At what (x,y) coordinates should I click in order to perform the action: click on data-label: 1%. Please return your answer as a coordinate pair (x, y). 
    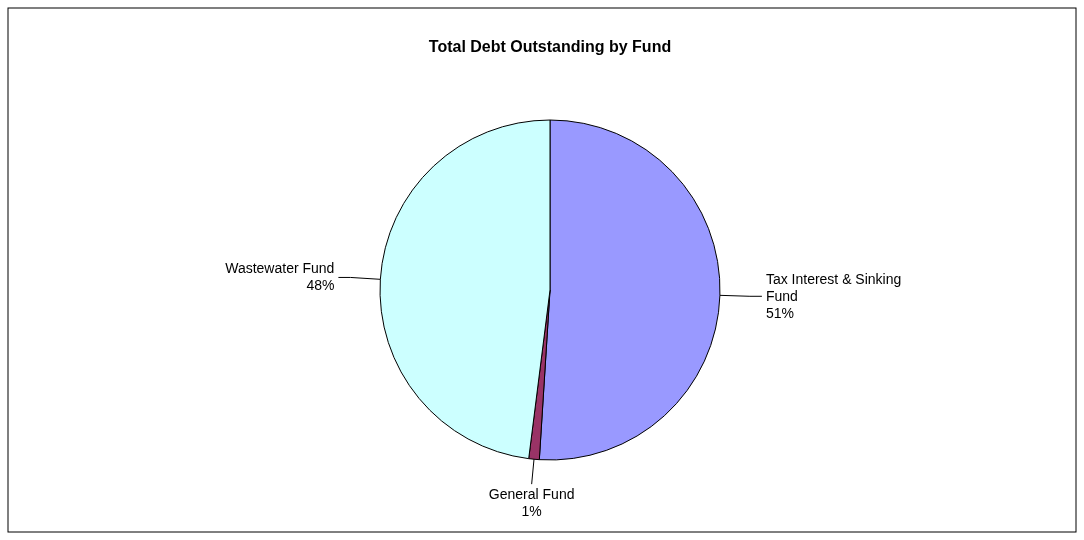
    Looking at the image, I should click on (531, 511).